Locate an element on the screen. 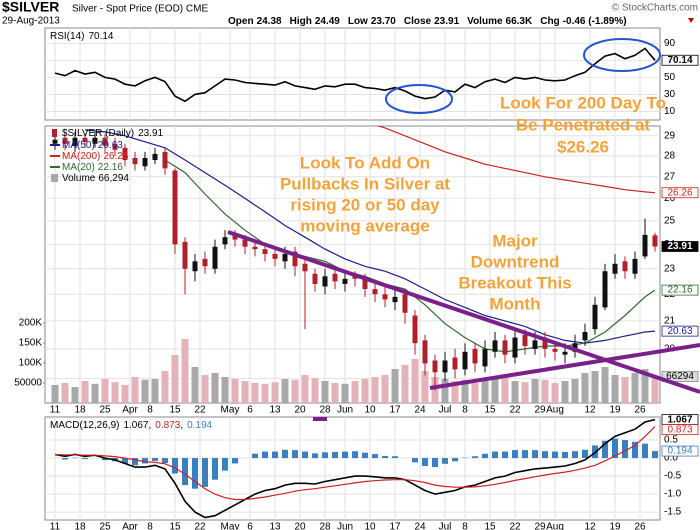  annotation: Pullbacks In Silver at is located at coordinates (365, 183).